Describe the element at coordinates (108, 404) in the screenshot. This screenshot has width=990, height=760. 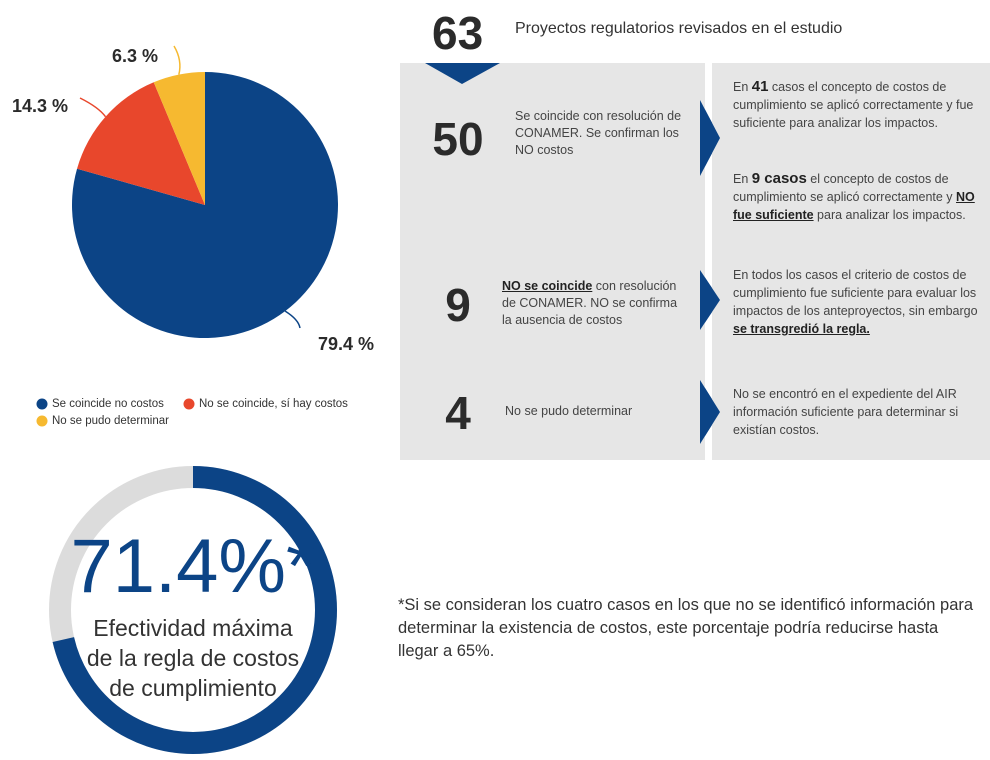
I see `legend-label: Se coincide no costos` at that location.